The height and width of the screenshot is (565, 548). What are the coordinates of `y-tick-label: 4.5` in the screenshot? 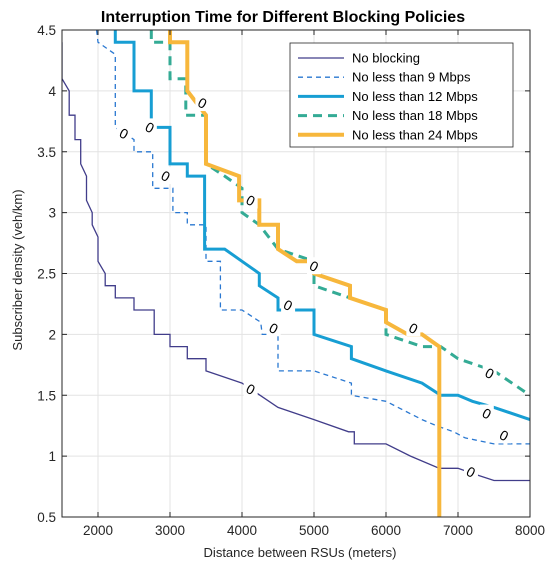 It's located at (46, 30).